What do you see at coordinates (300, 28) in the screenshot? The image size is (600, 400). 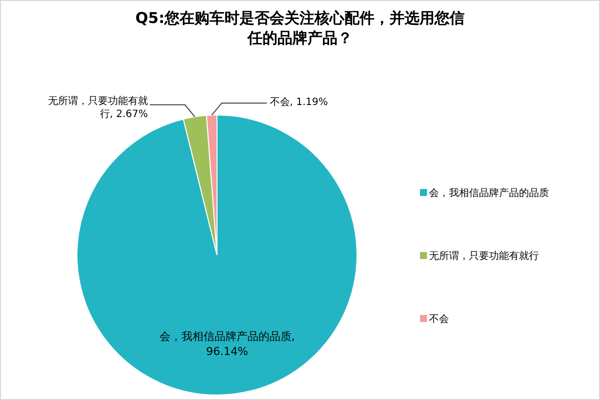 I see `title: Q5:您在购车时是否会关注核心配件，并选用您信任的品牌产品？` at bounding box center [300, 28].